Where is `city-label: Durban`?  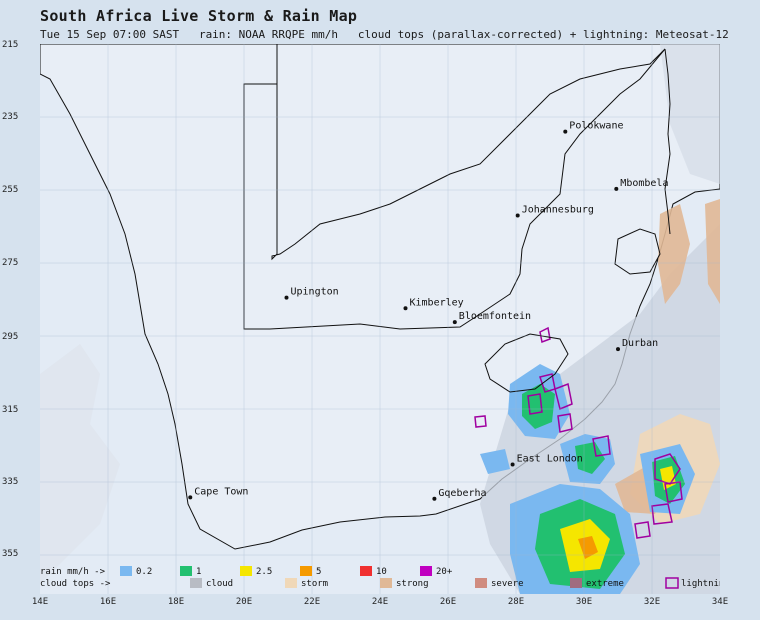 city-label: Durban is located at coordinates (640, 343).